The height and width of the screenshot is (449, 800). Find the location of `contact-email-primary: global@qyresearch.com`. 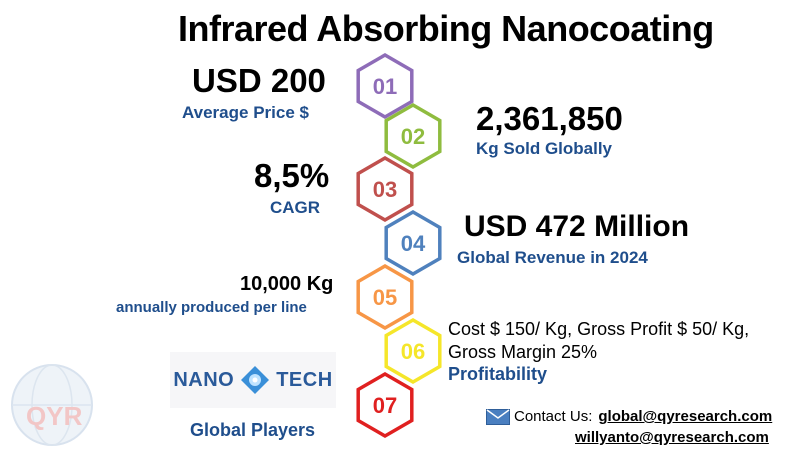

contact-email-primary: global@qyresearch.com is located at coordinates (685, 416).